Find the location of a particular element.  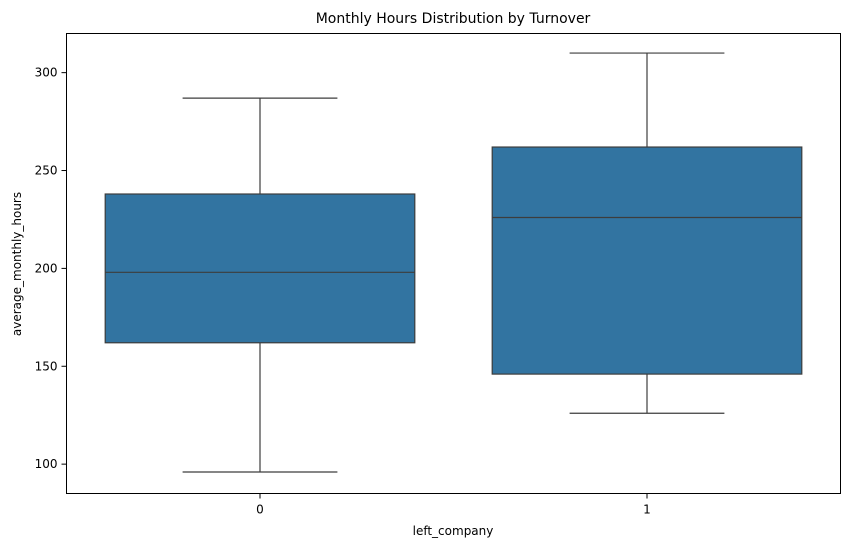

y-tick-label: 150 is located at coordinates (46, 366).